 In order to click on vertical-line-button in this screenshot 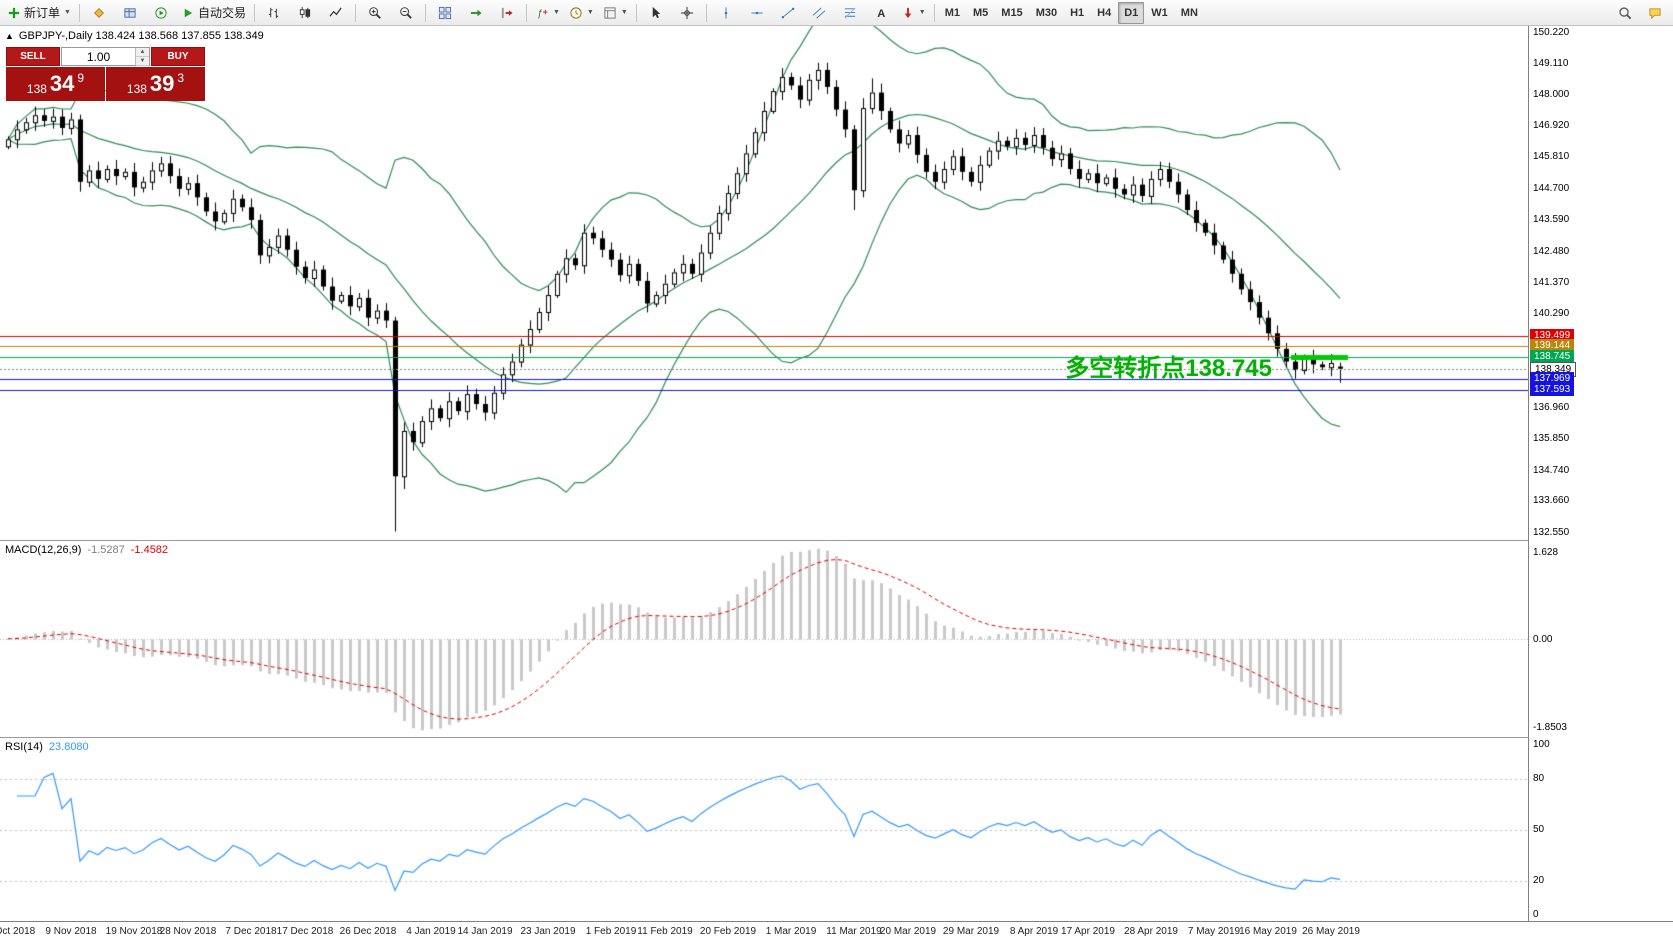, I will do `click(726, 13)`.